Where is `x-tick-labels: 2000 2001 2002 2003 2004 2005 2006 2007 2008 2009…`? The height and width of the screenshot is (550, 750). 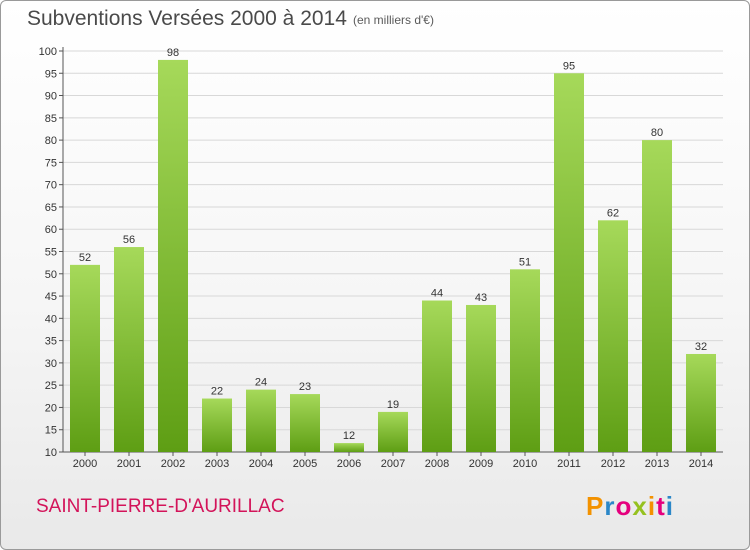 x-tick-labels: 2000 2001 2002 2003 2004 2005 2006 2007 2008 2009… is located at coordinates (393, 461).